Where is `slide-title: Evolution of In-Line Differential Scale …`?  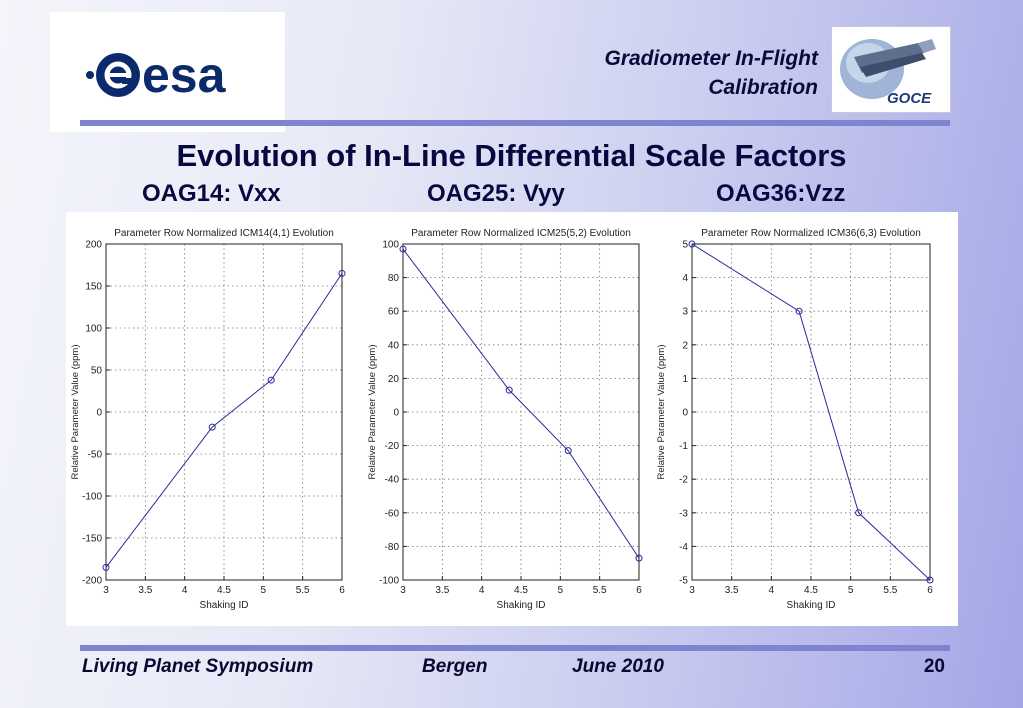 slide-title: Evolution of In-Line Differential Scale … is located at coordinates (511, 155).